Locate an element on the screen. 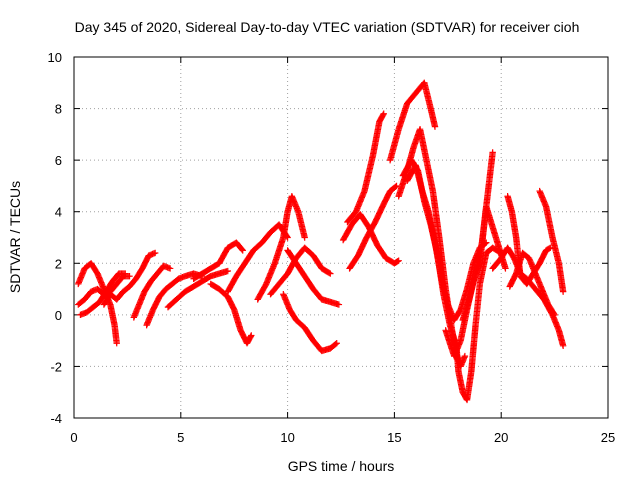 Image resolution: width=640 pixels, height=480 pixels. series-track-o is located at coordinates (365, 168).